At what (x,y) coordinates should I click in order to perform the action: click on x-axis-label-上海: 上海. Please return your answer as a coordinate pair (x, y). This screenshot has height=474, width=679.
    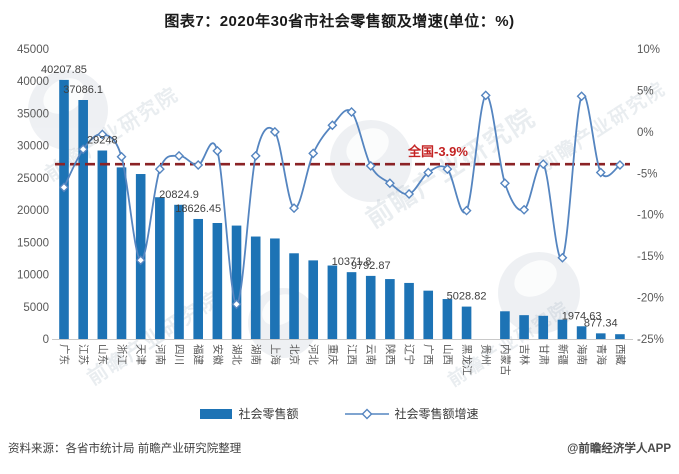
    Looking at the image, I should click on (275, 354).